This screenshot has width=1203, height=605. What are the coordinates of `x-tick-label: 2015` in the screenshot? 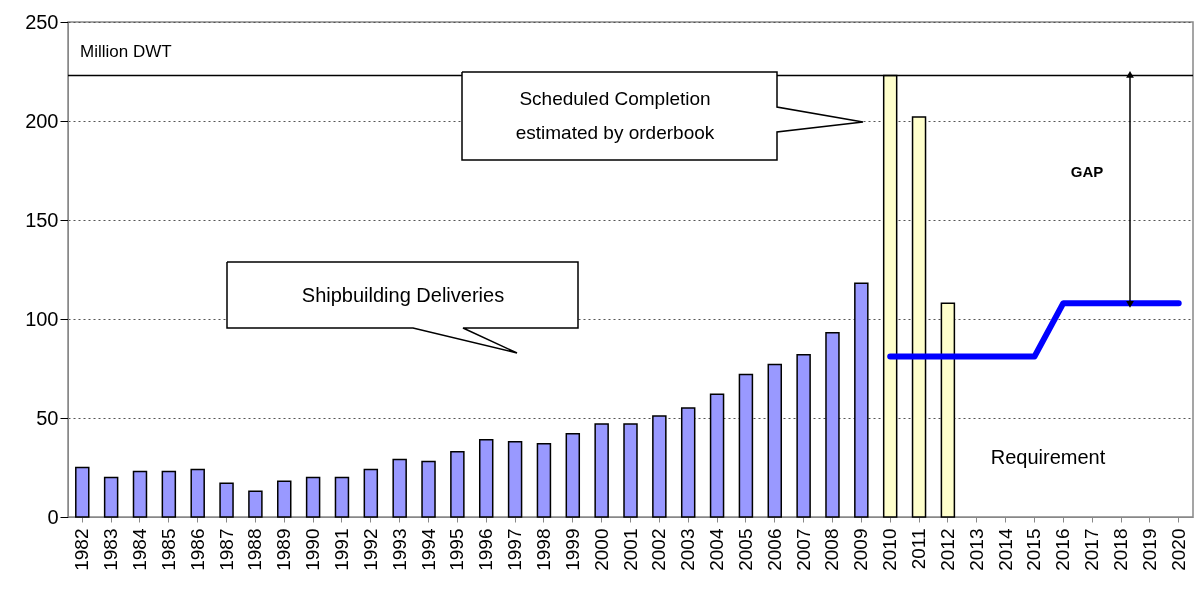 It's located at (1034, 549).